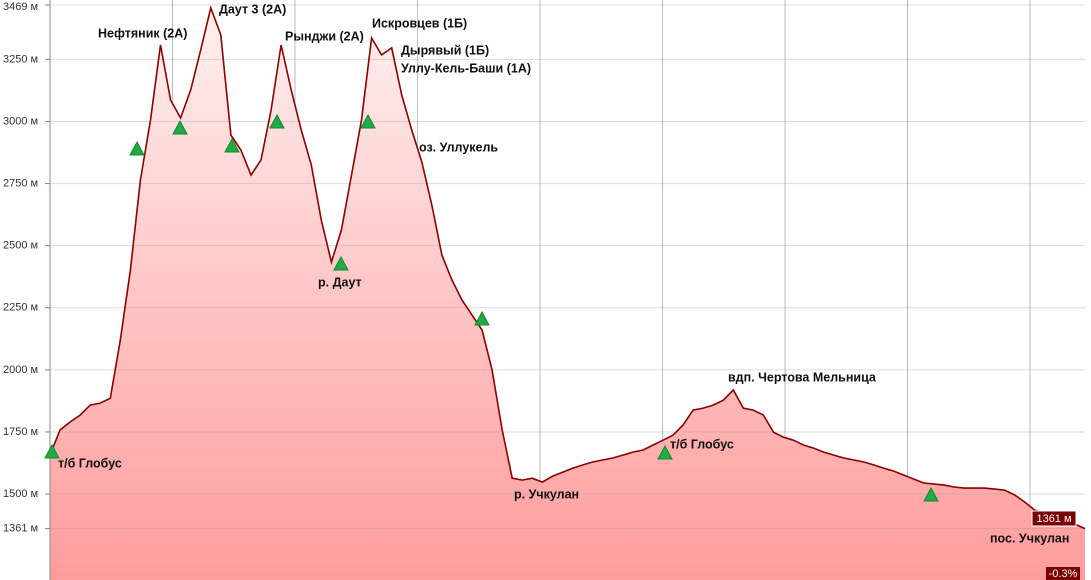  I want to click on y-tick-label: 2500 м, so click(20, 246).